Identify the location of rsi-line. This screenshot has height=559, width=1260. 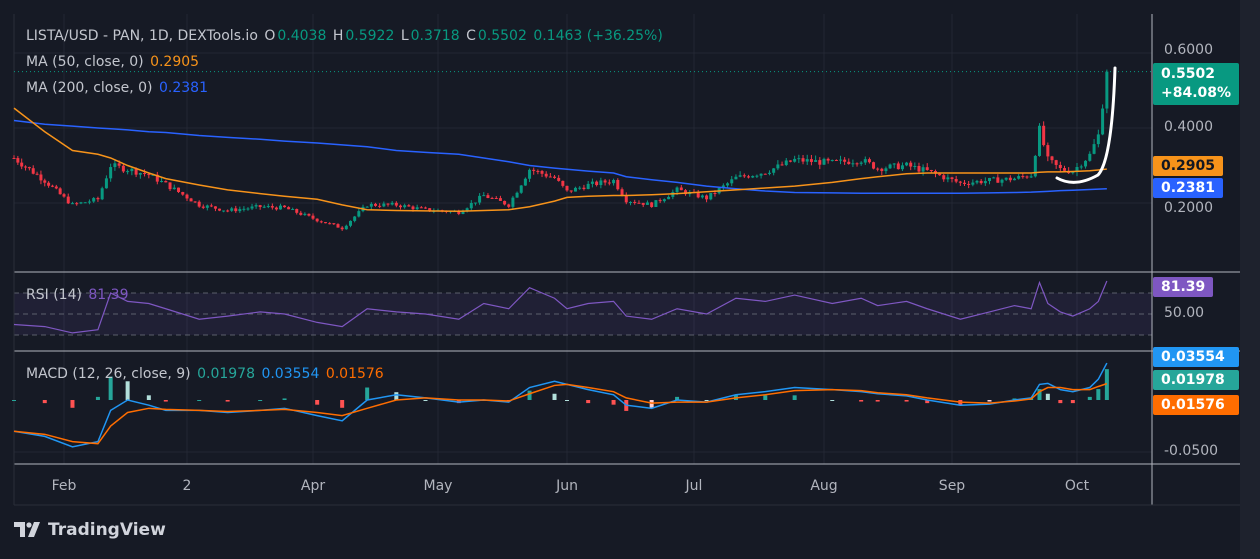
(560, 307).